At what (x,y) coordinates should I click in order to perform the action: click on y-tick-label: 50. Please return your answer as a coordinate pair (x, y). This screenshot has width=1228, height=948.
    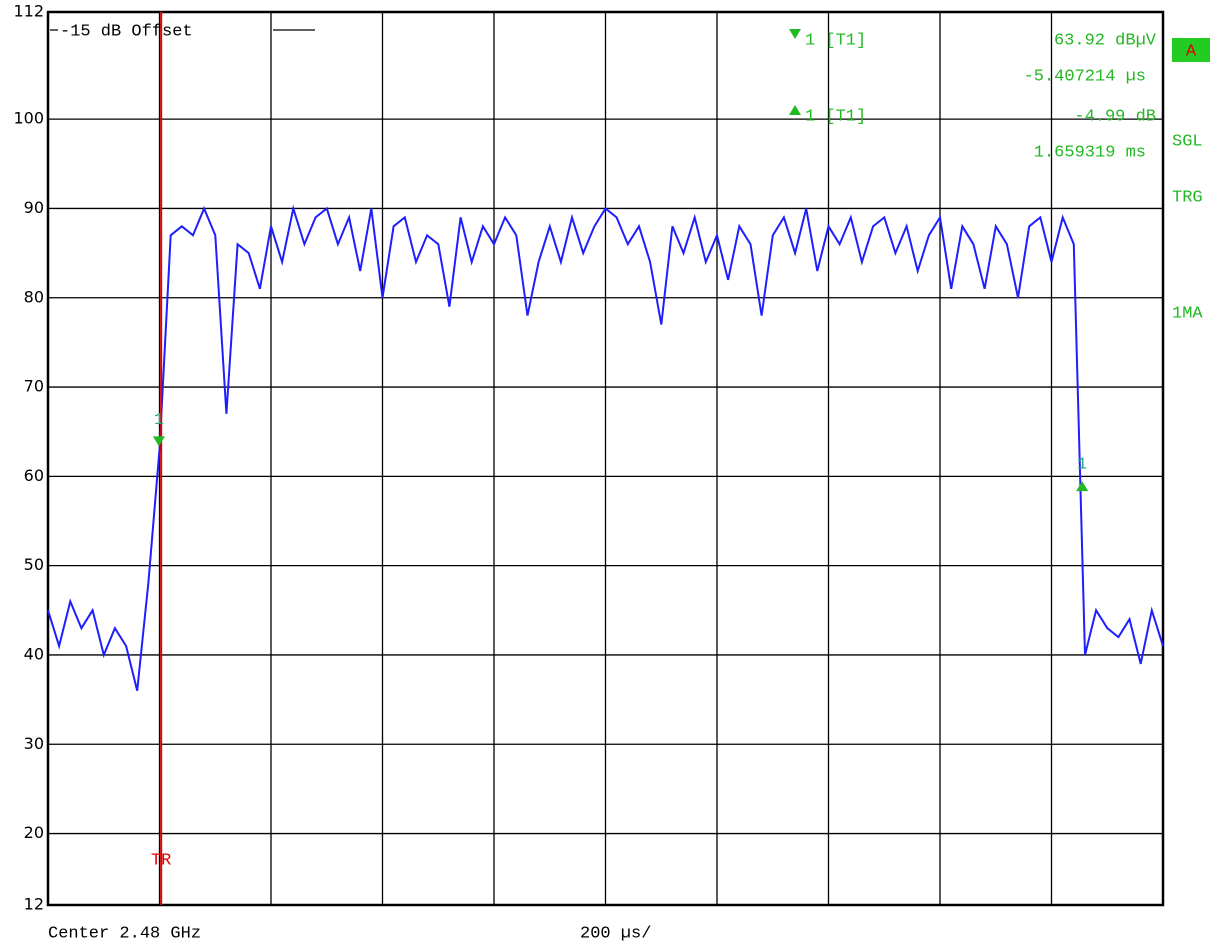
    Looking at the image, I should click on (34, 564).